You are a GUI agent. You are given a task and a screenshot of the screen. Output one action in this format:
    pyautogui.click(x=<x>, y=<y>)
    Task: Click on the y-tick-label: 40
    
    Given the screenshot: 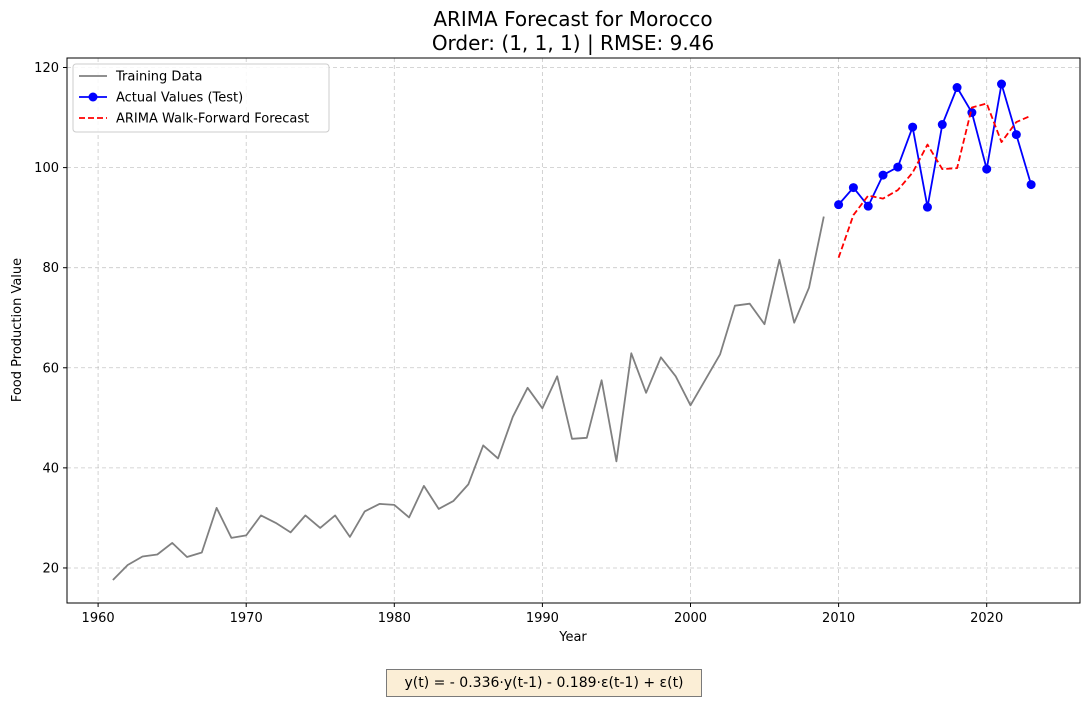 What is the action you would take?
    pyautogui.click(x=50, y=468)
    